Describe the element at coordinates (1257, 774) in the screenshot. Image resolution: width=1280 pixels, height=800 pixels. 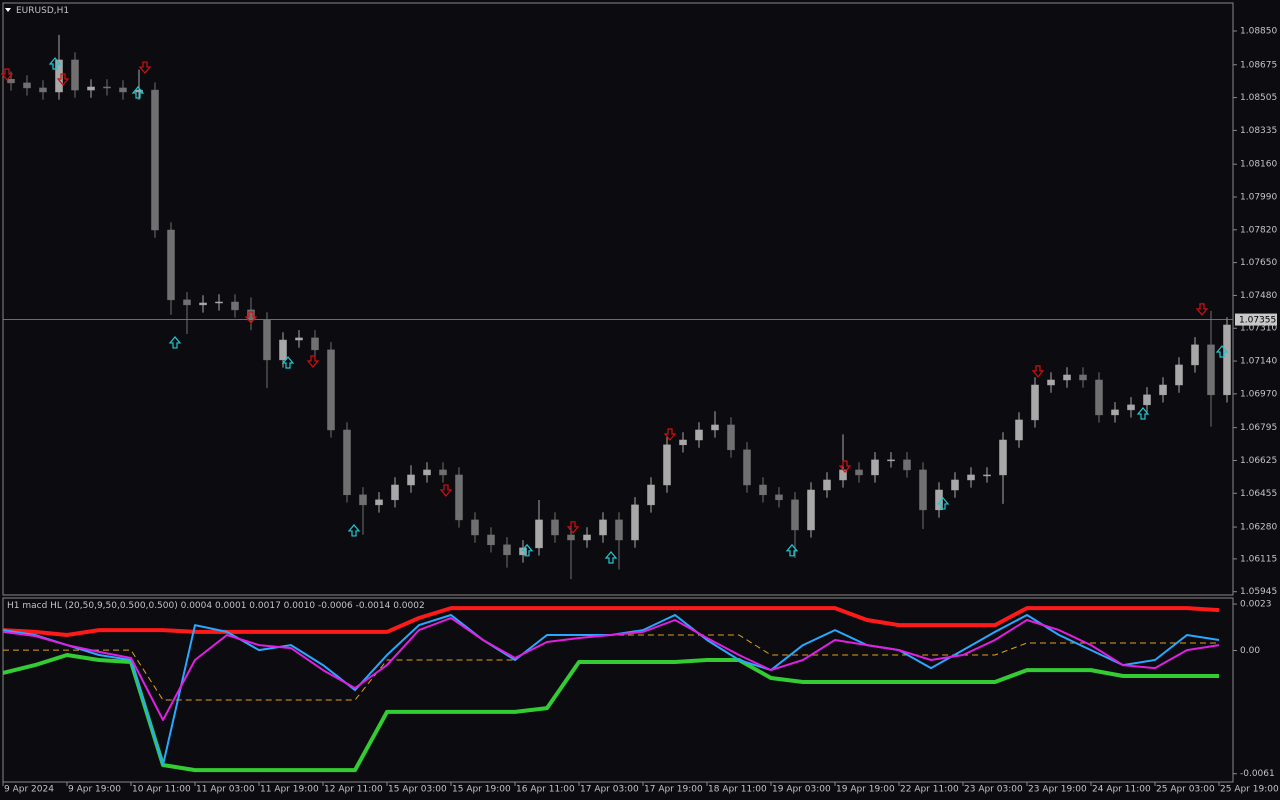
I see `y-tick-label: -0.0061` at that location.